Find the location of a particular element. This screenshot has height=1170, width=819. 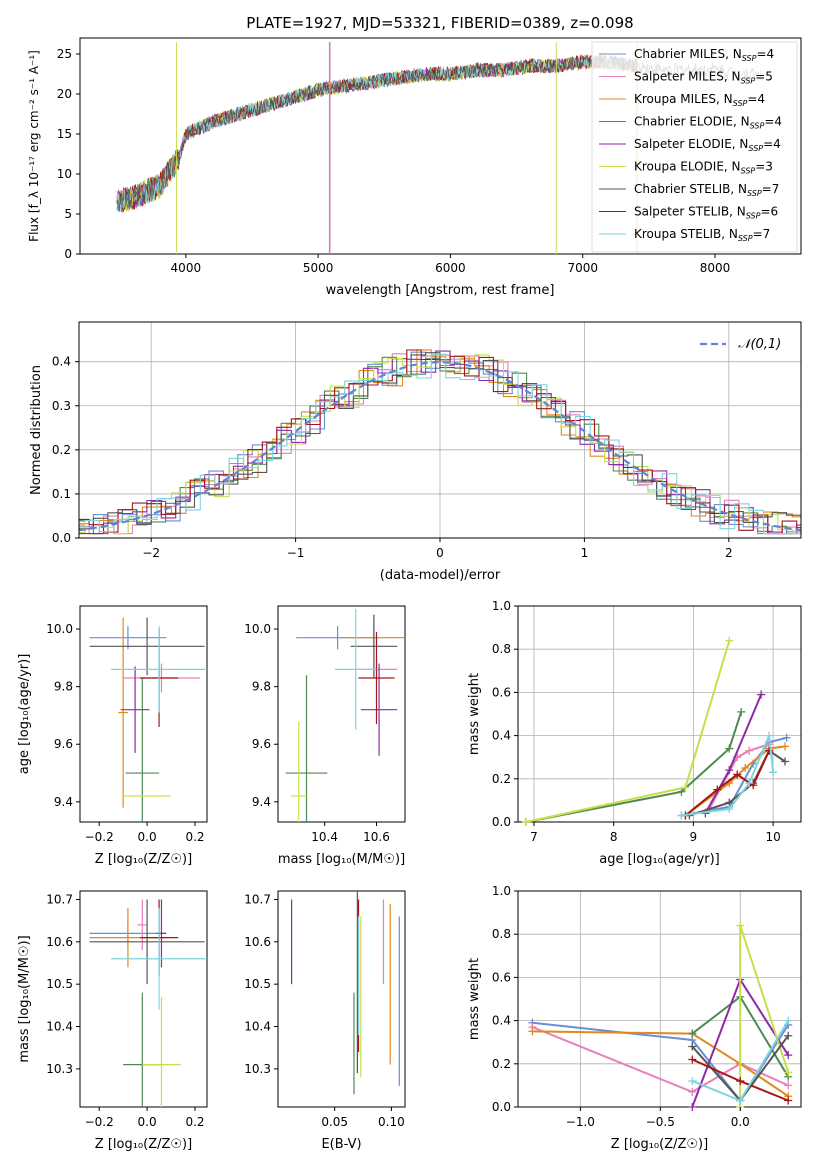

y-axis-label: mass [log₁₀(M/M☉)] is located at coordinates (24, 998).